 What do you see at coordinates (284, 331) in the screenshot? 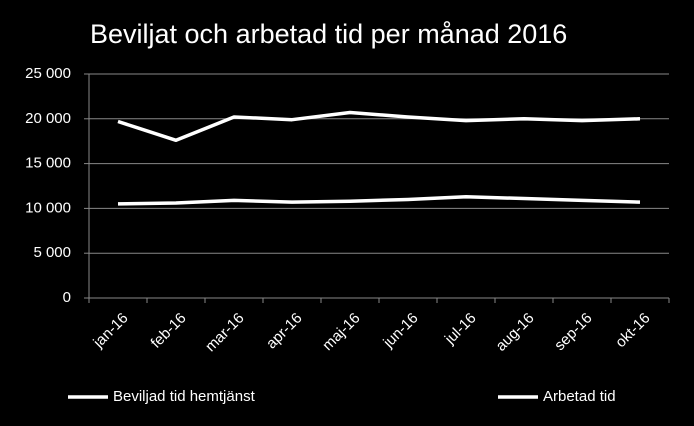
I see `x-tick-label: apr-16` at bounding box center [284, 331].